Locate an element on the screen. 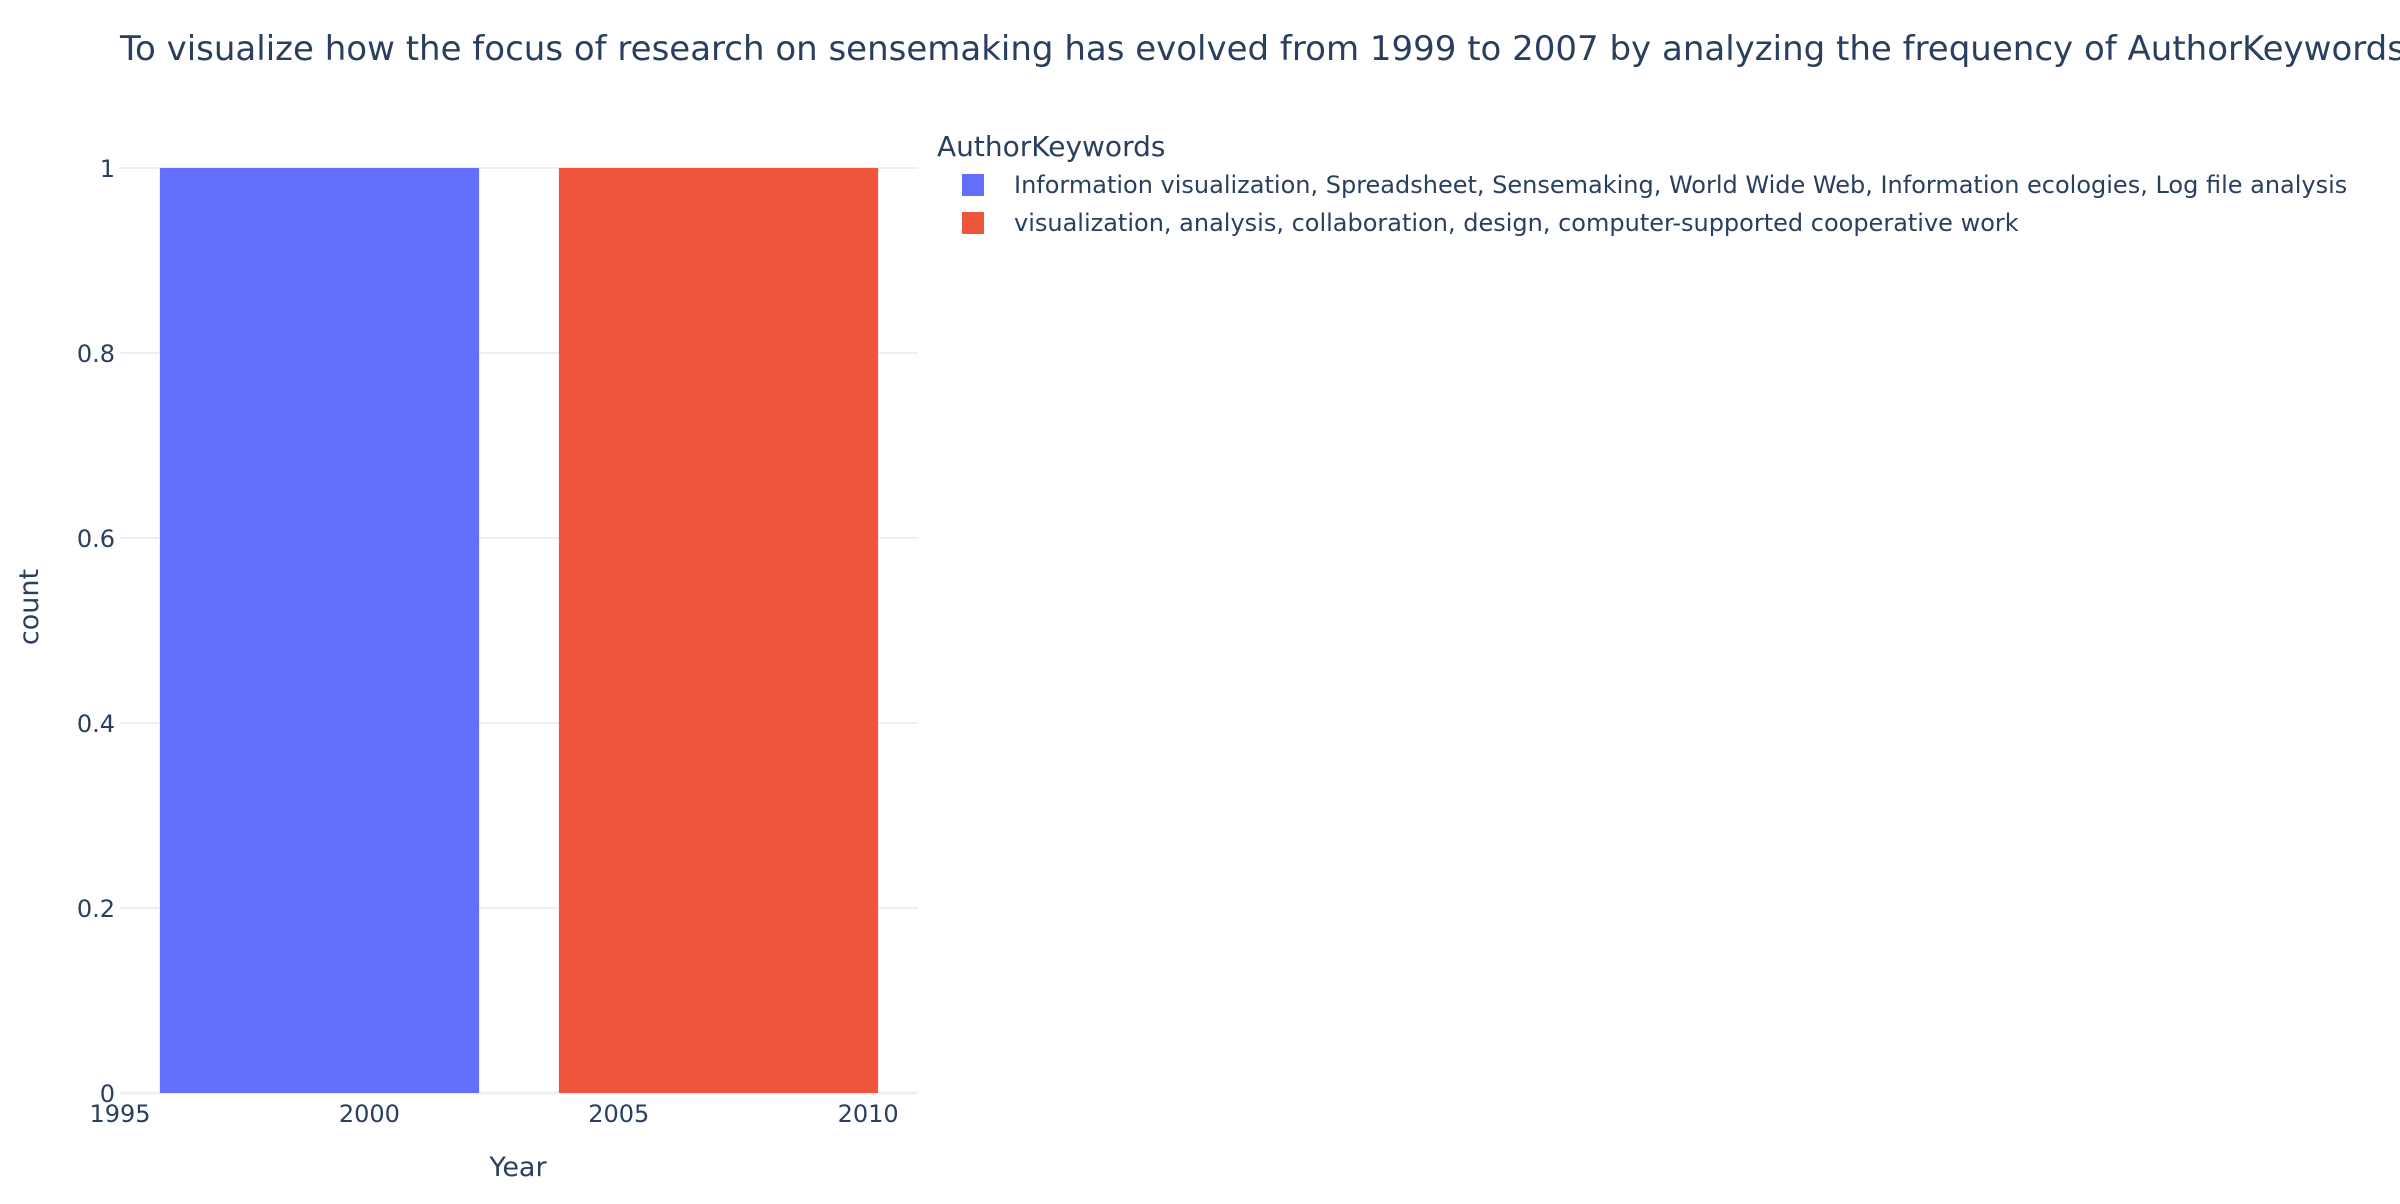  x-axis-ticks: 1995 2000 2005 2010 is located at coordinates (493, 1114).